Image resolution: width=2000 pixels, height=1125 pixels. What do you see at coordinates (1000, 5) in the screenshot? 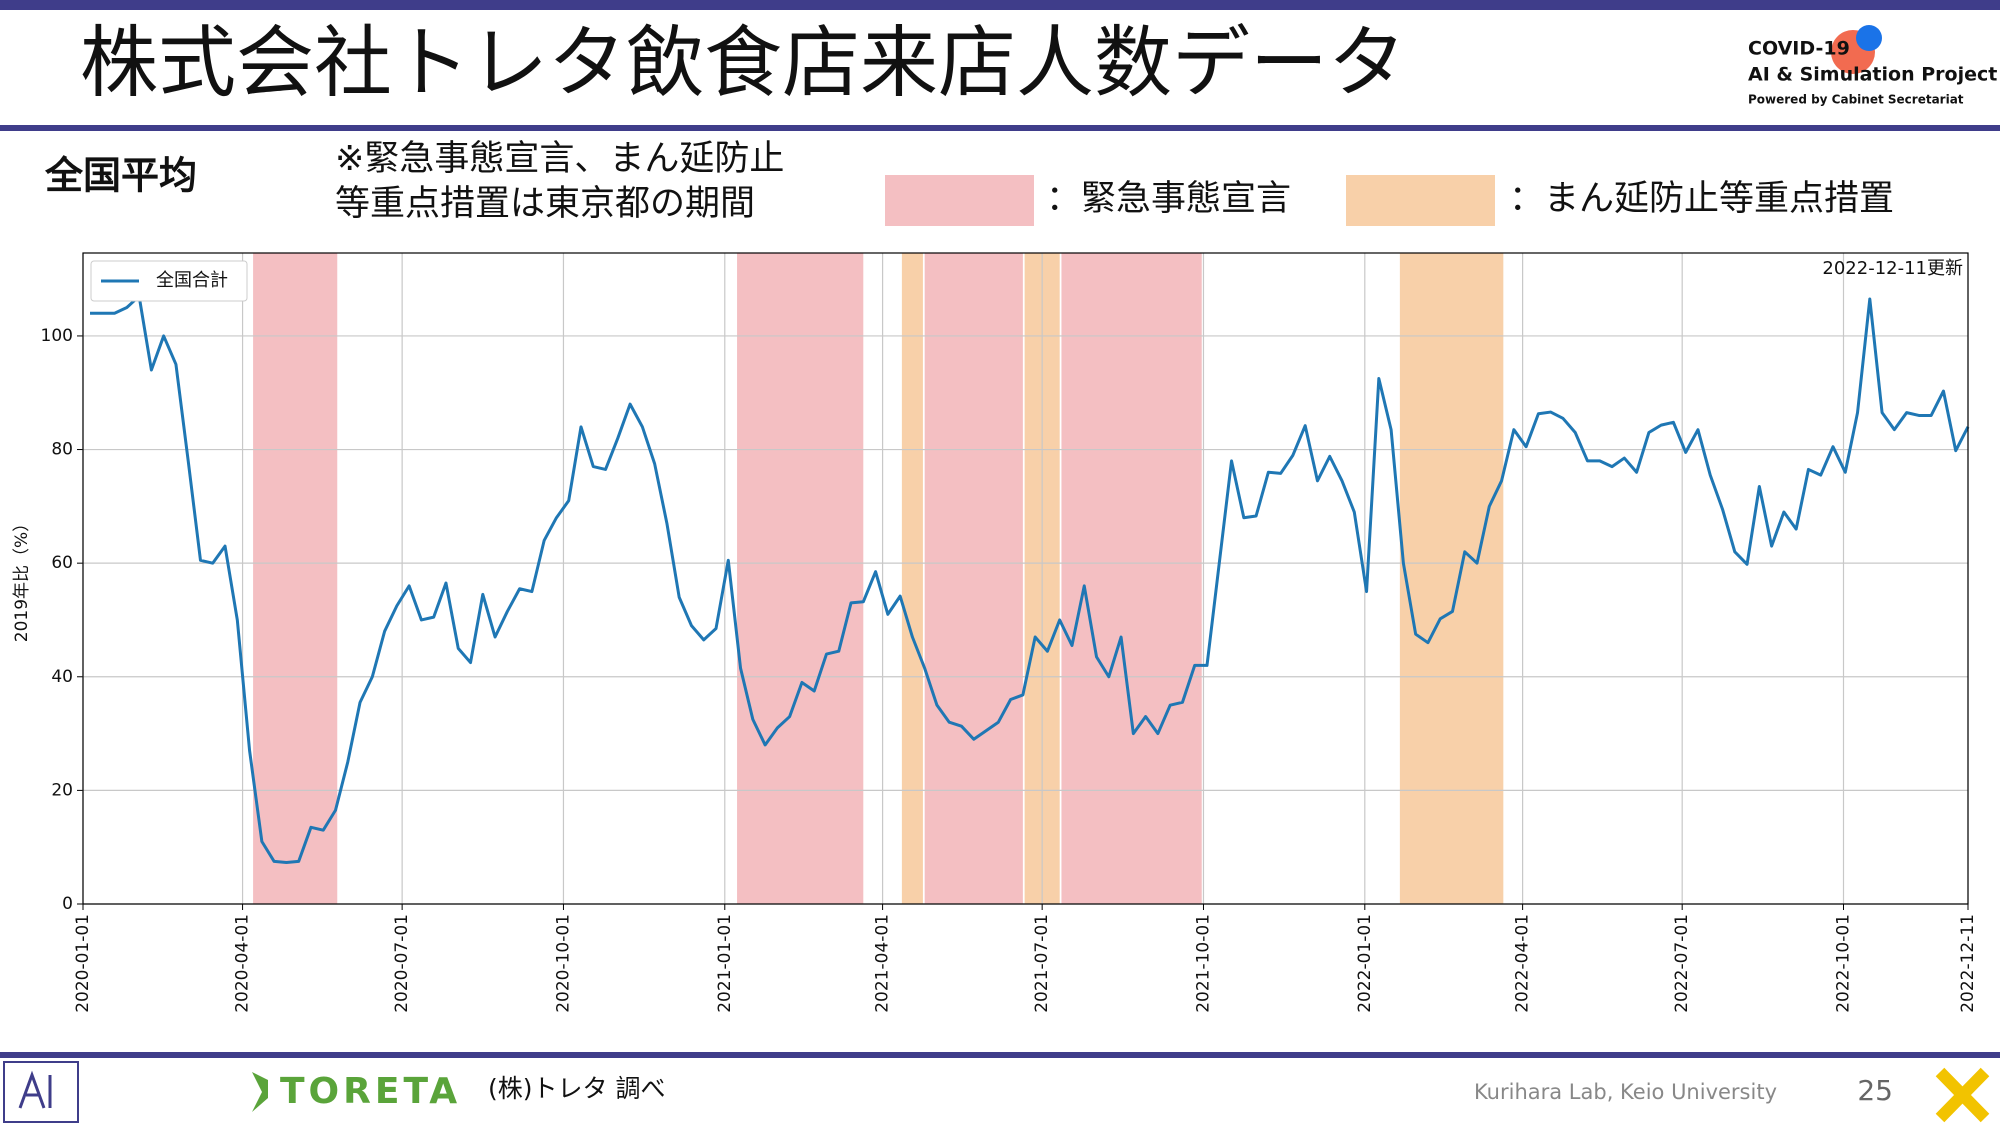
I see `top-bar` at bounding box center [1000, 5].